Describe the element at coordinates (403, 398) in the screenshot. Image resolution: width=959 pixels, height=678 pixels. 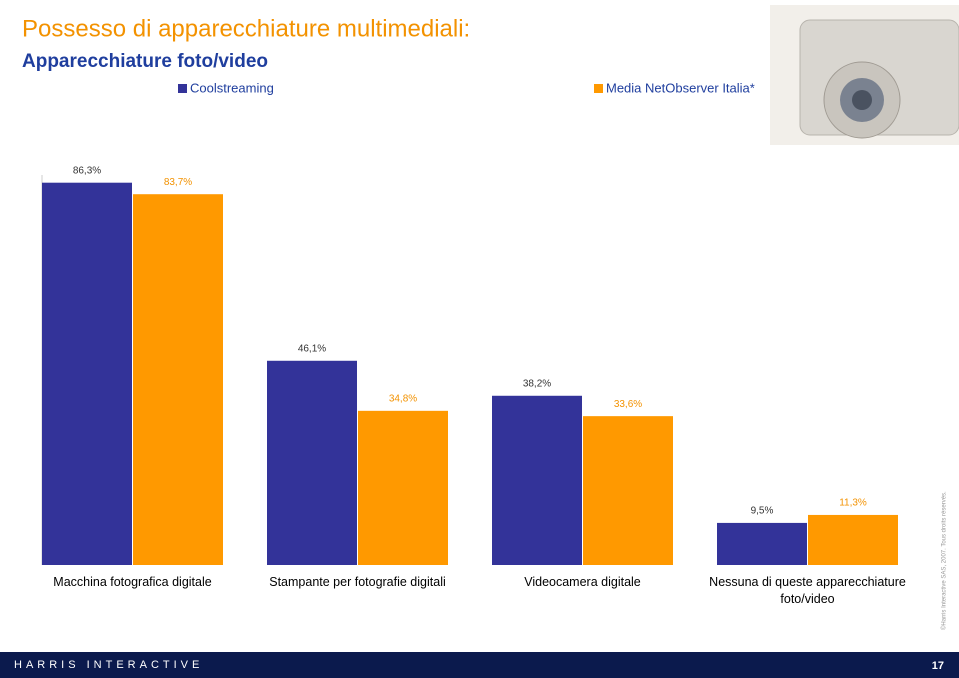
I see `value-label: 34,8%` at that location.